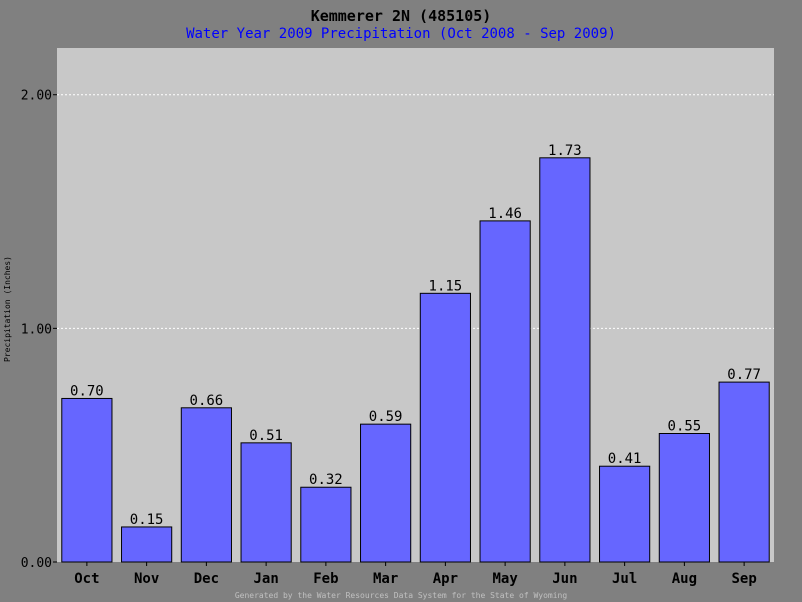  What do you see at coordinates (415, 574) in the screenshot?
I see `x-axis-ticks: Oct Nov Dec Jan Feb Mar Apr May Jun Jul Aug Sep` at bounding box center [415, 574].